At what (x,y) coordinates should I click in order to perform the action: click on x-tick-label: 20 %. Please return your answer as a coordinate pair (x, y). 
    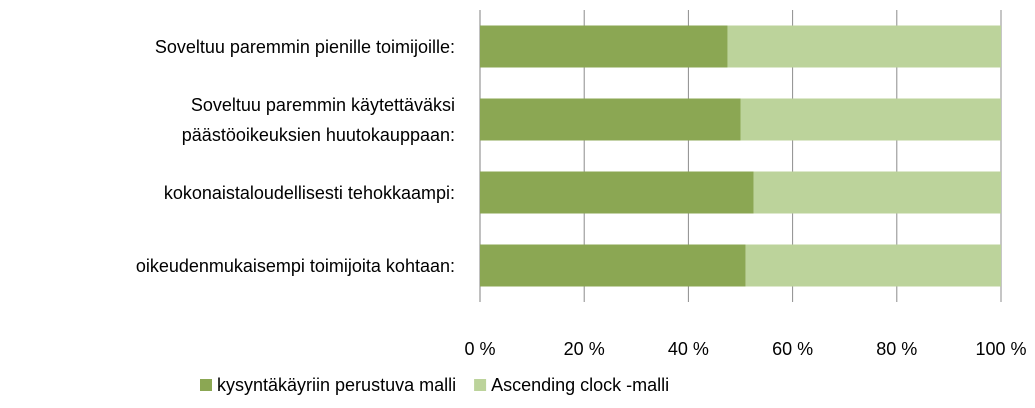
    Looking at the image, I should click on (584, 349).